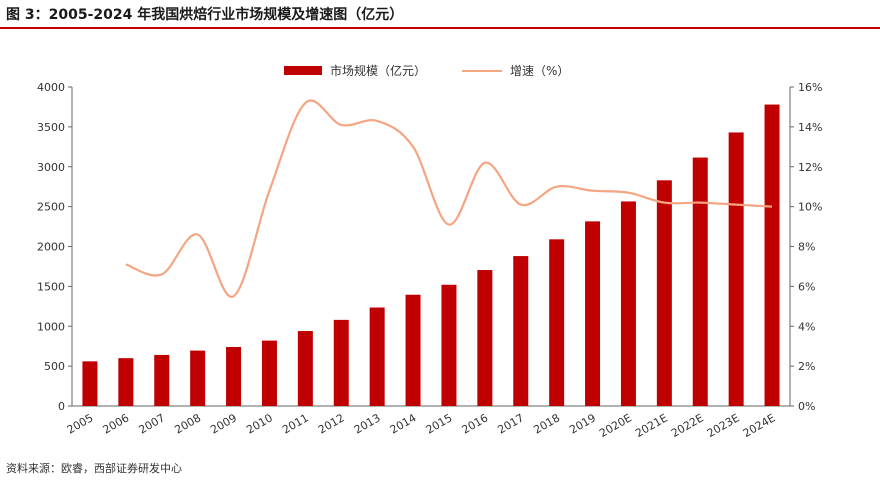 This screenshot has height=482, width=880. I want to click on right-tick-label: 14%, so click(810, 127).